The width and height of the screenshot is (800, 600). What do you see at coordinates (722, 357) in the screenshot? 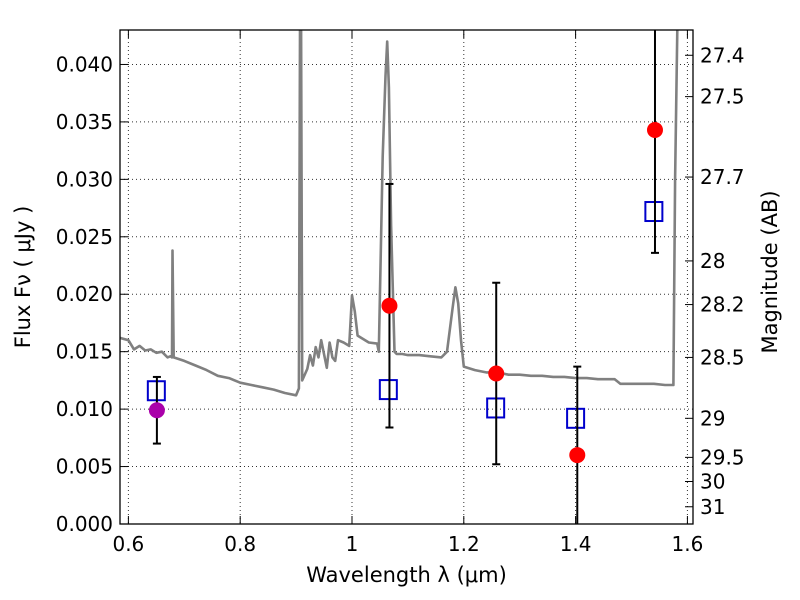
I see `mag-tick-label: 28.5` at bounding box center [722, 357].